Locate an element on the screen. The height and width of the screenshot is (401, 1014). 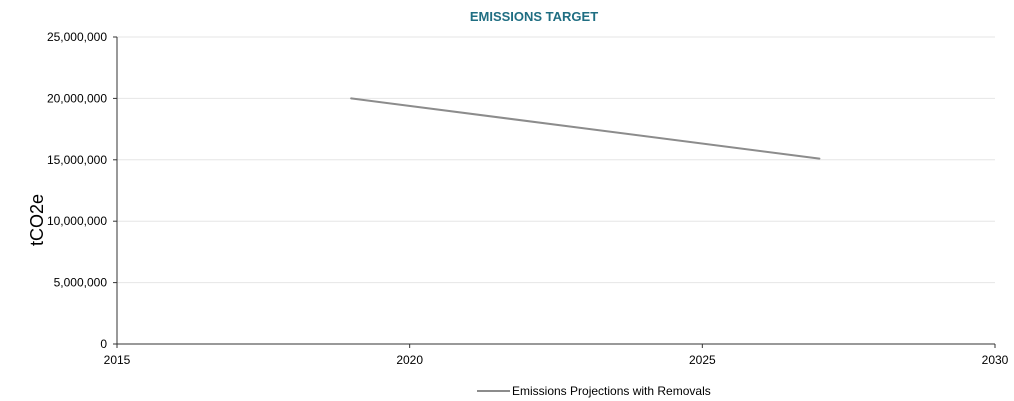
x-tick-label-2: 2025 is located at coordinates (702, 360).